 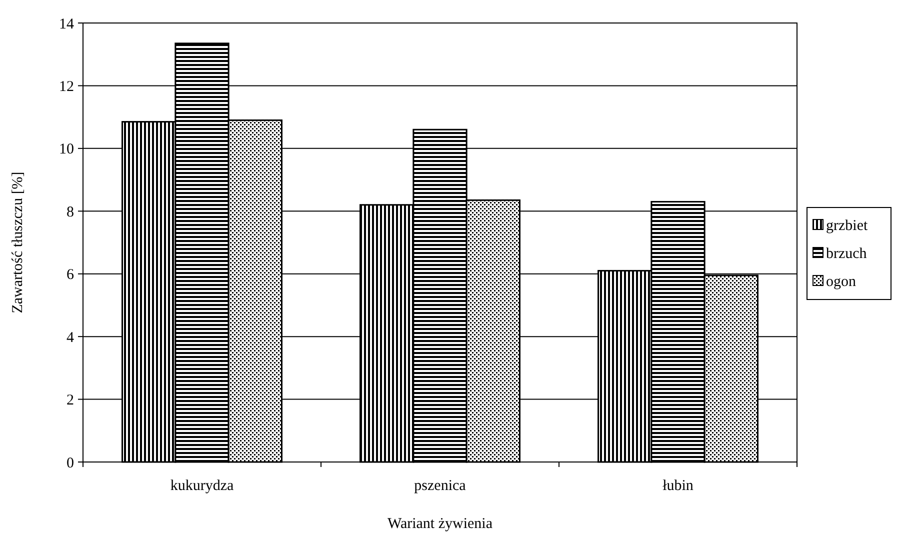 I want to click on y-tick-label: 10, so click(x=66, y=150).